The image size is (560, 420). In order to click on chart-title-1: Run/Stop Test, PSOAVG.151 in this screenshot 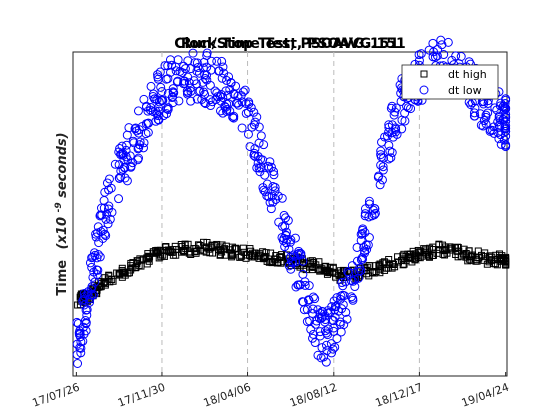, I will do `click(290, 44)`.